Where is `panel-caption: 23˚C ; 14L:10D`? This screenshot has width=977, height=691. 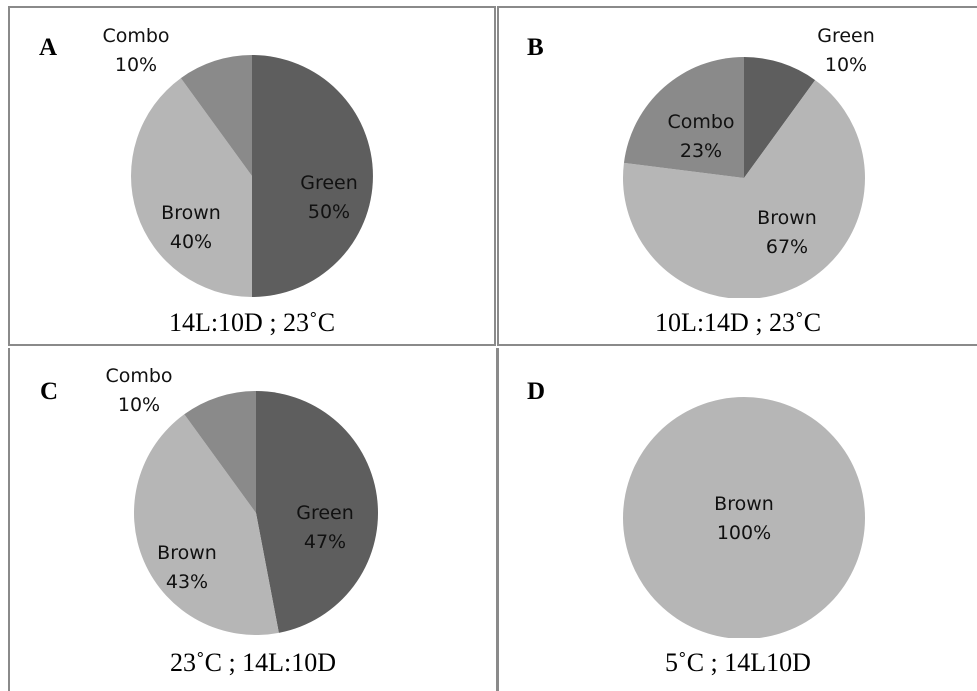
panel-caption: 23˚C ; 14L:10D is located at coordinates (253, 662).